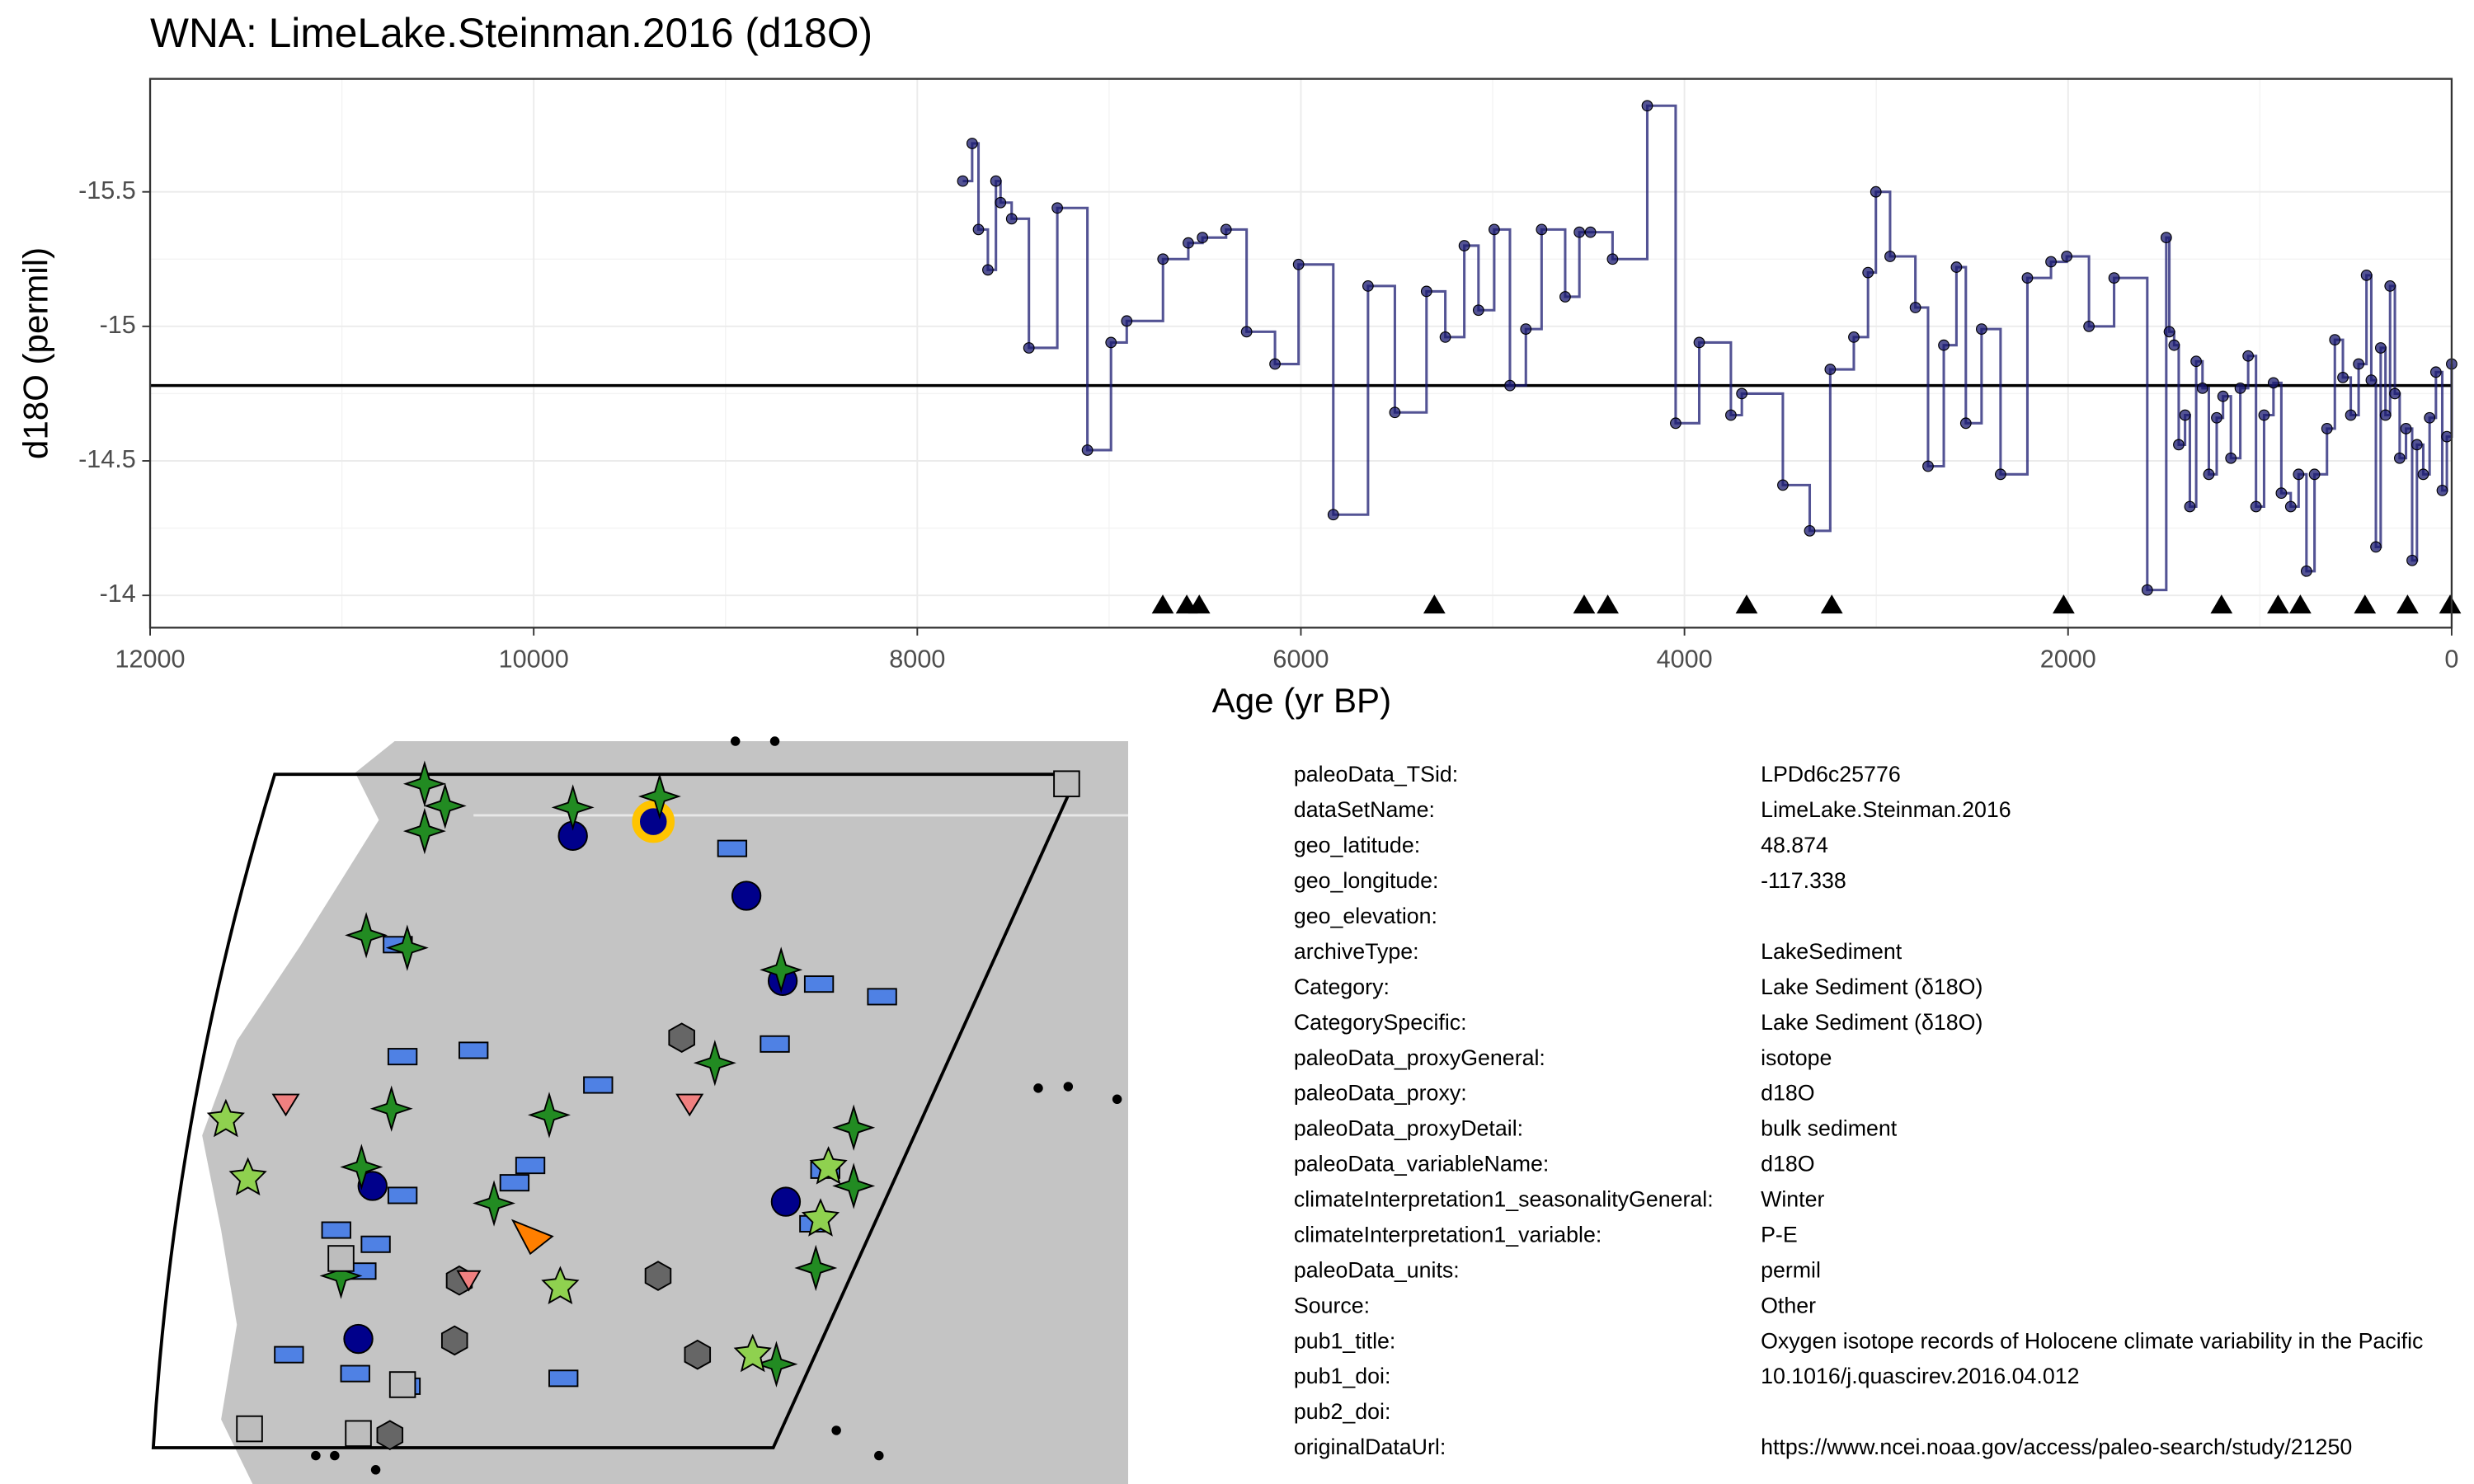 The image size is (2474, 1484). I want to click on meta-key: pub1_title:, so click(1345, 1340).